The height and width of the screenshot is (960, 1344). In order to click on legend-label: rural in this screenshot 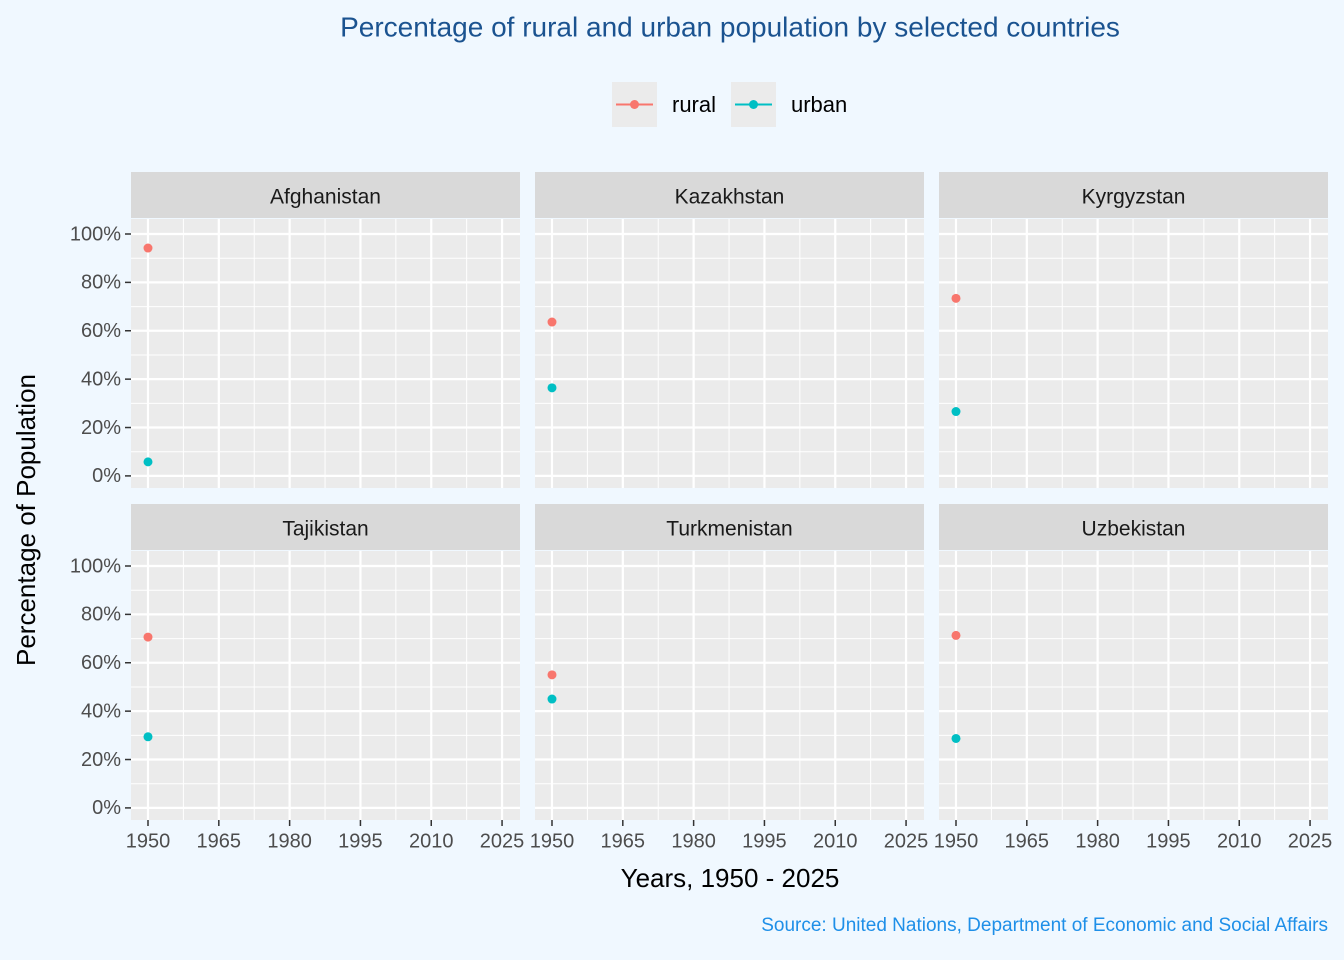, I will do `click(694, 104)`.